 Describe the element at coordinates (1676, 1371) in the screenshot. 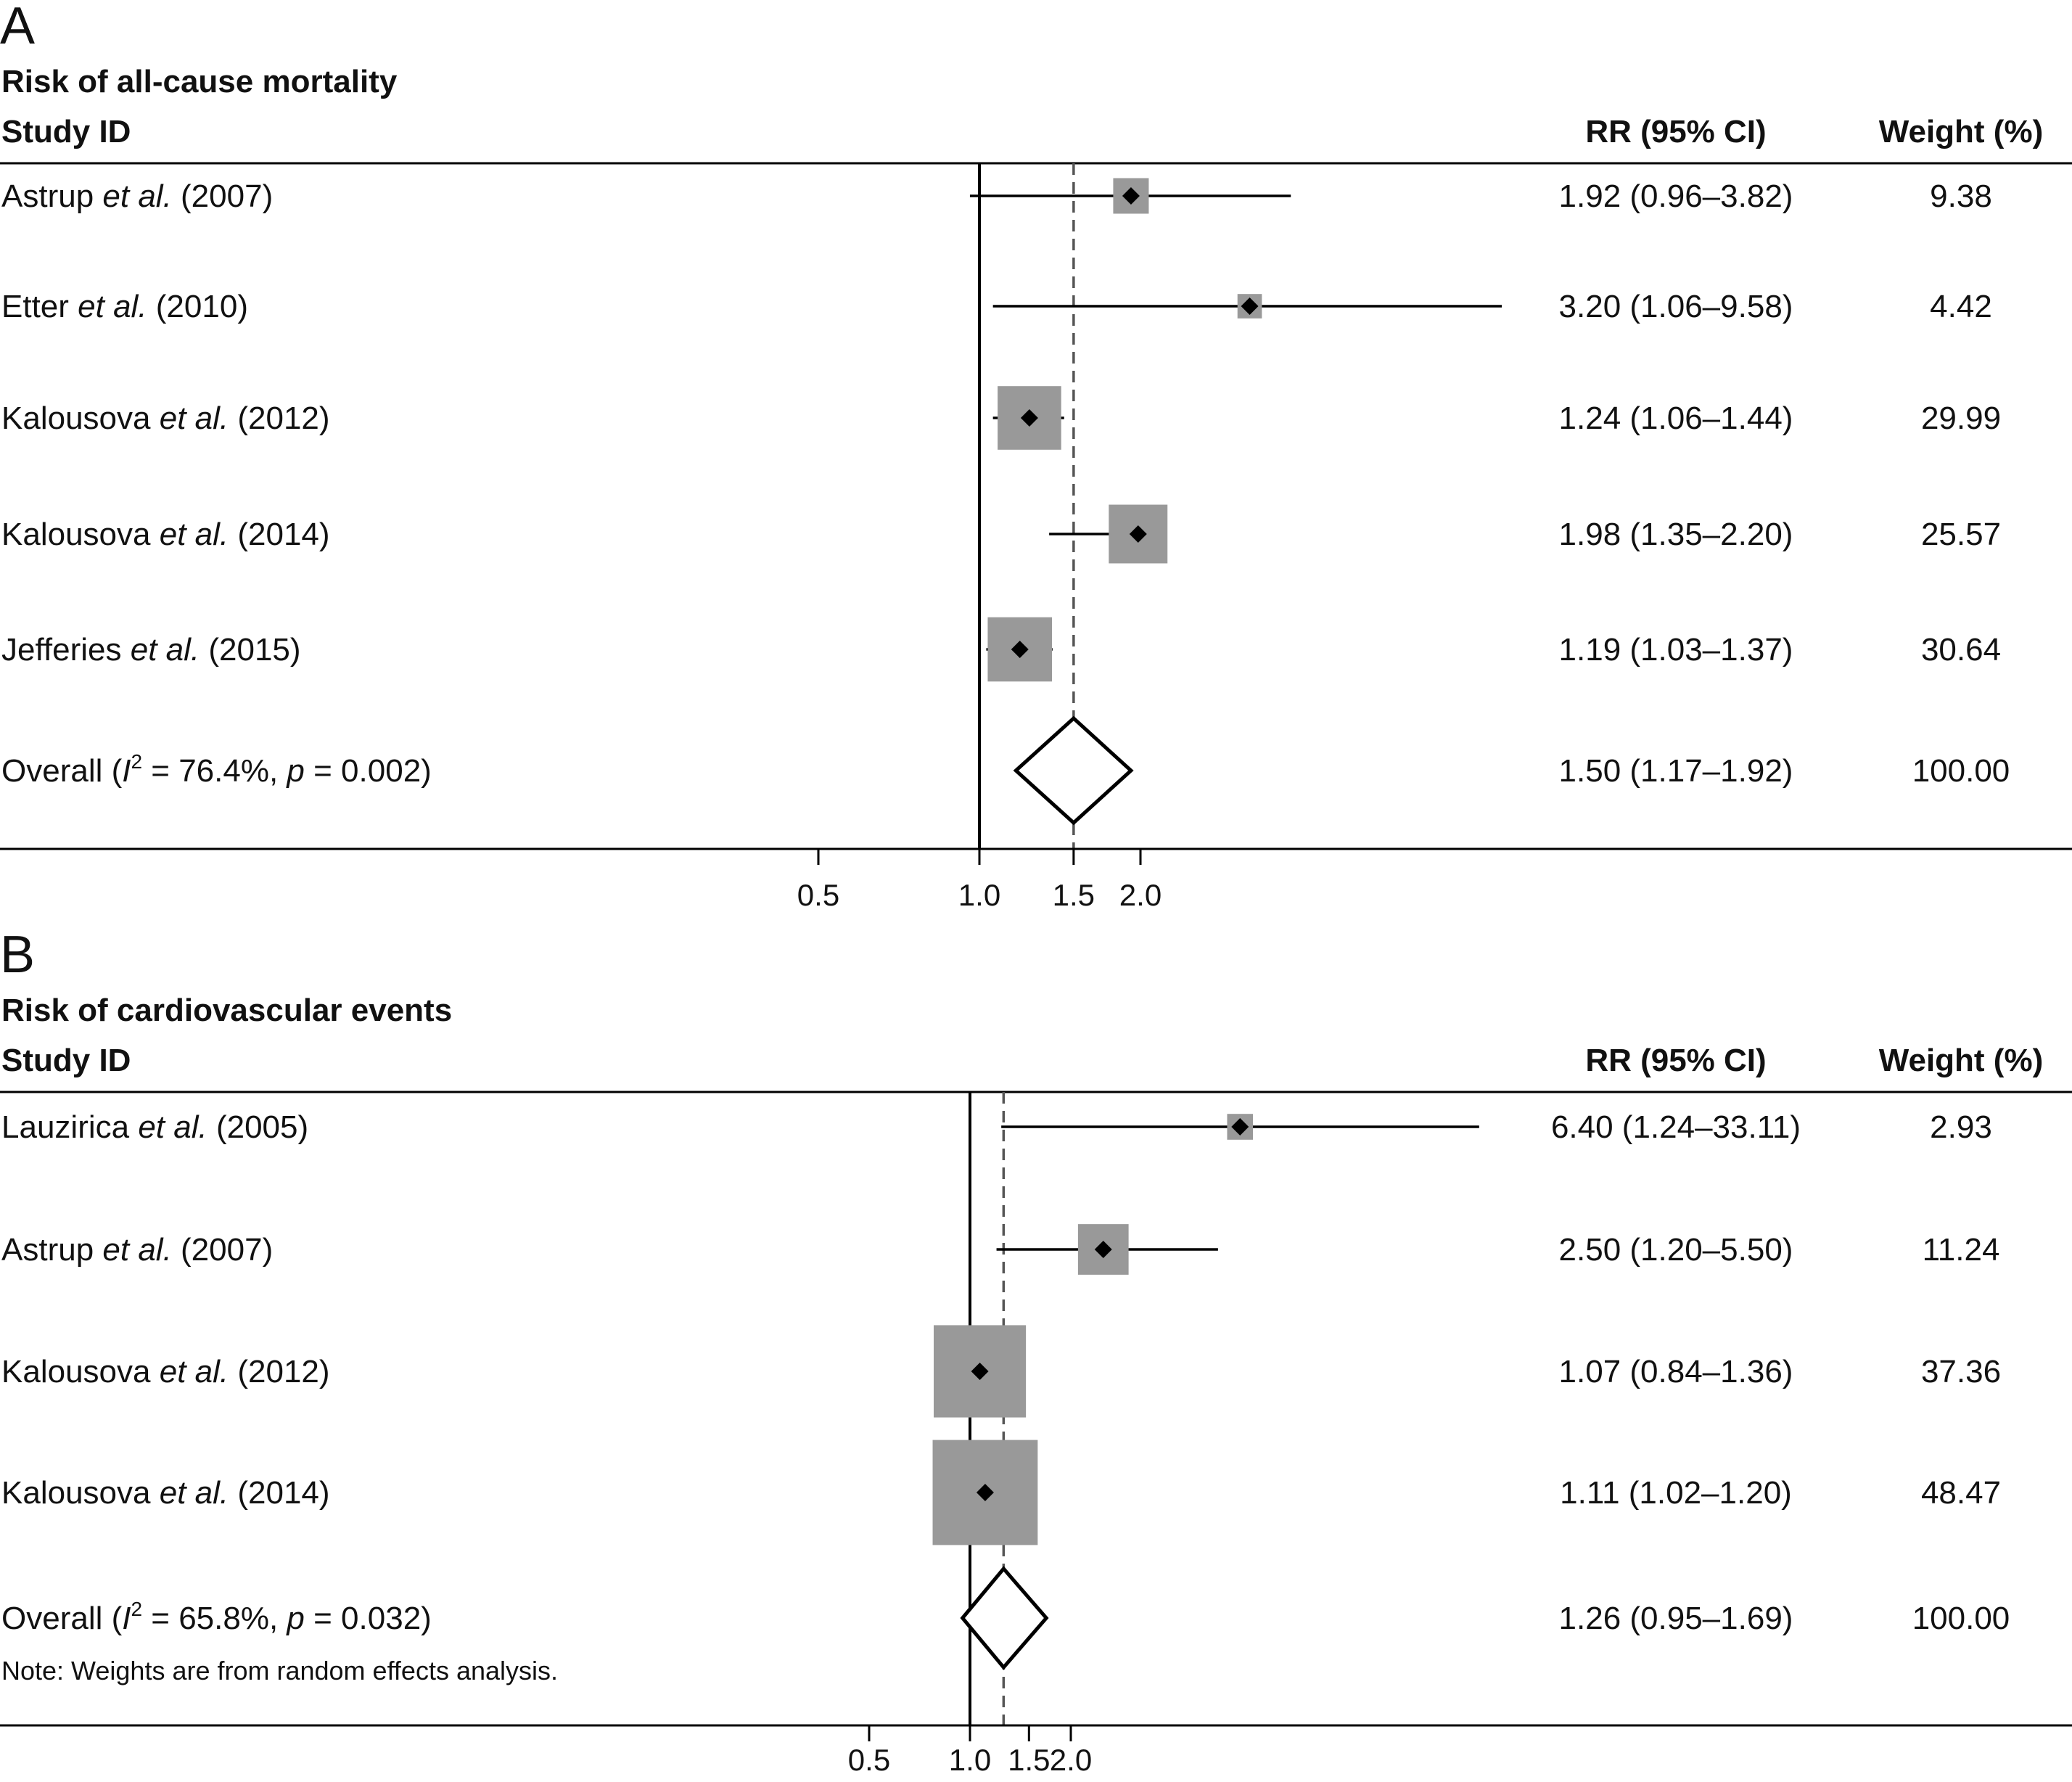

I see `rr-ci-value: 1.07 (0.84–1.36)` at that location.